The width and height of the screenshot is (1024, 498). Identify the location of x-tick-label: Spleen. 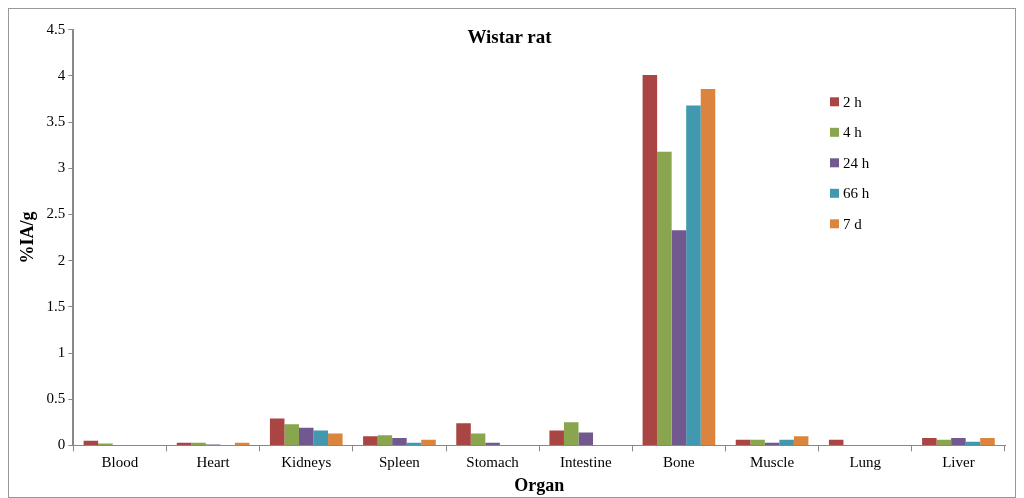
(400, 462).